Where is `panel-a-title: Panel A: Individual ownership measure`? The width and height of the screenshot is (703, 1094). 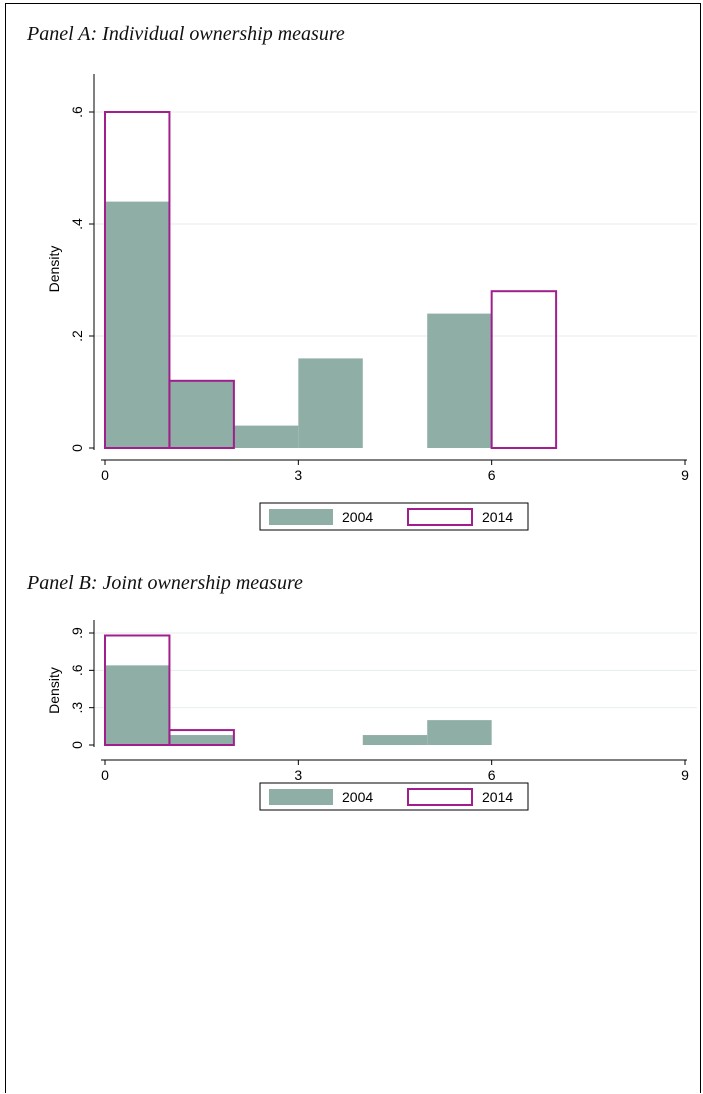 panel-a-title: Panel A: Individual ownership measure is located at coordinates (186, 34).